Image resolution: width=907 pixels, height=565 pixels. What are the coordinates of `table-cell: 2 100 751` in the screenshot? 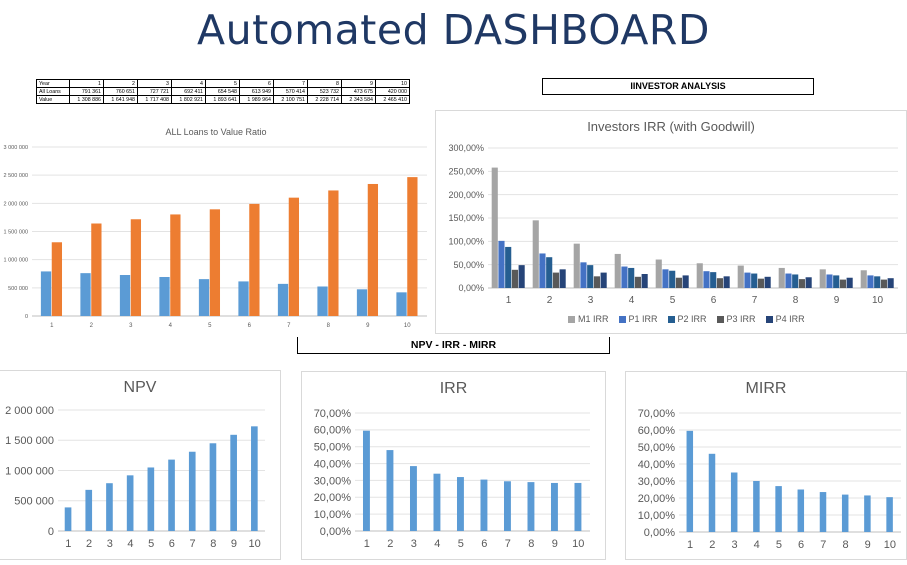 It's located at (290, 99).